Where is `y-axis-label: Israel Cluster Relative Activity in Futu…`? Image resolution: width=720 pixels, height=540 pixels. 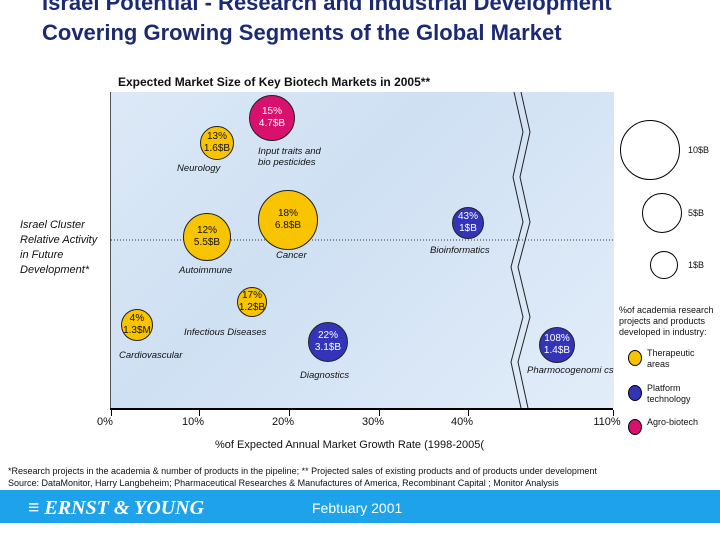
y-axis-label: Israel Cluster Relative Activity in Futu… is located at coordinates (59, 247).